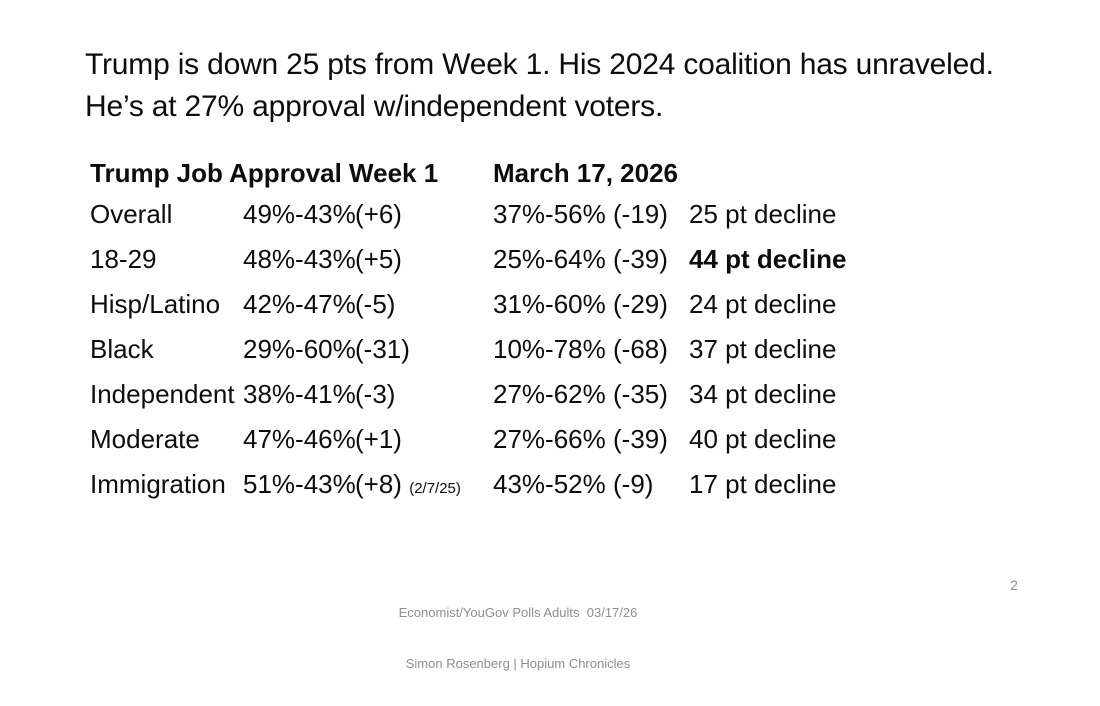  I want to click on column-header-week1: Trump Job Approval Week 1, so click(264, 173).